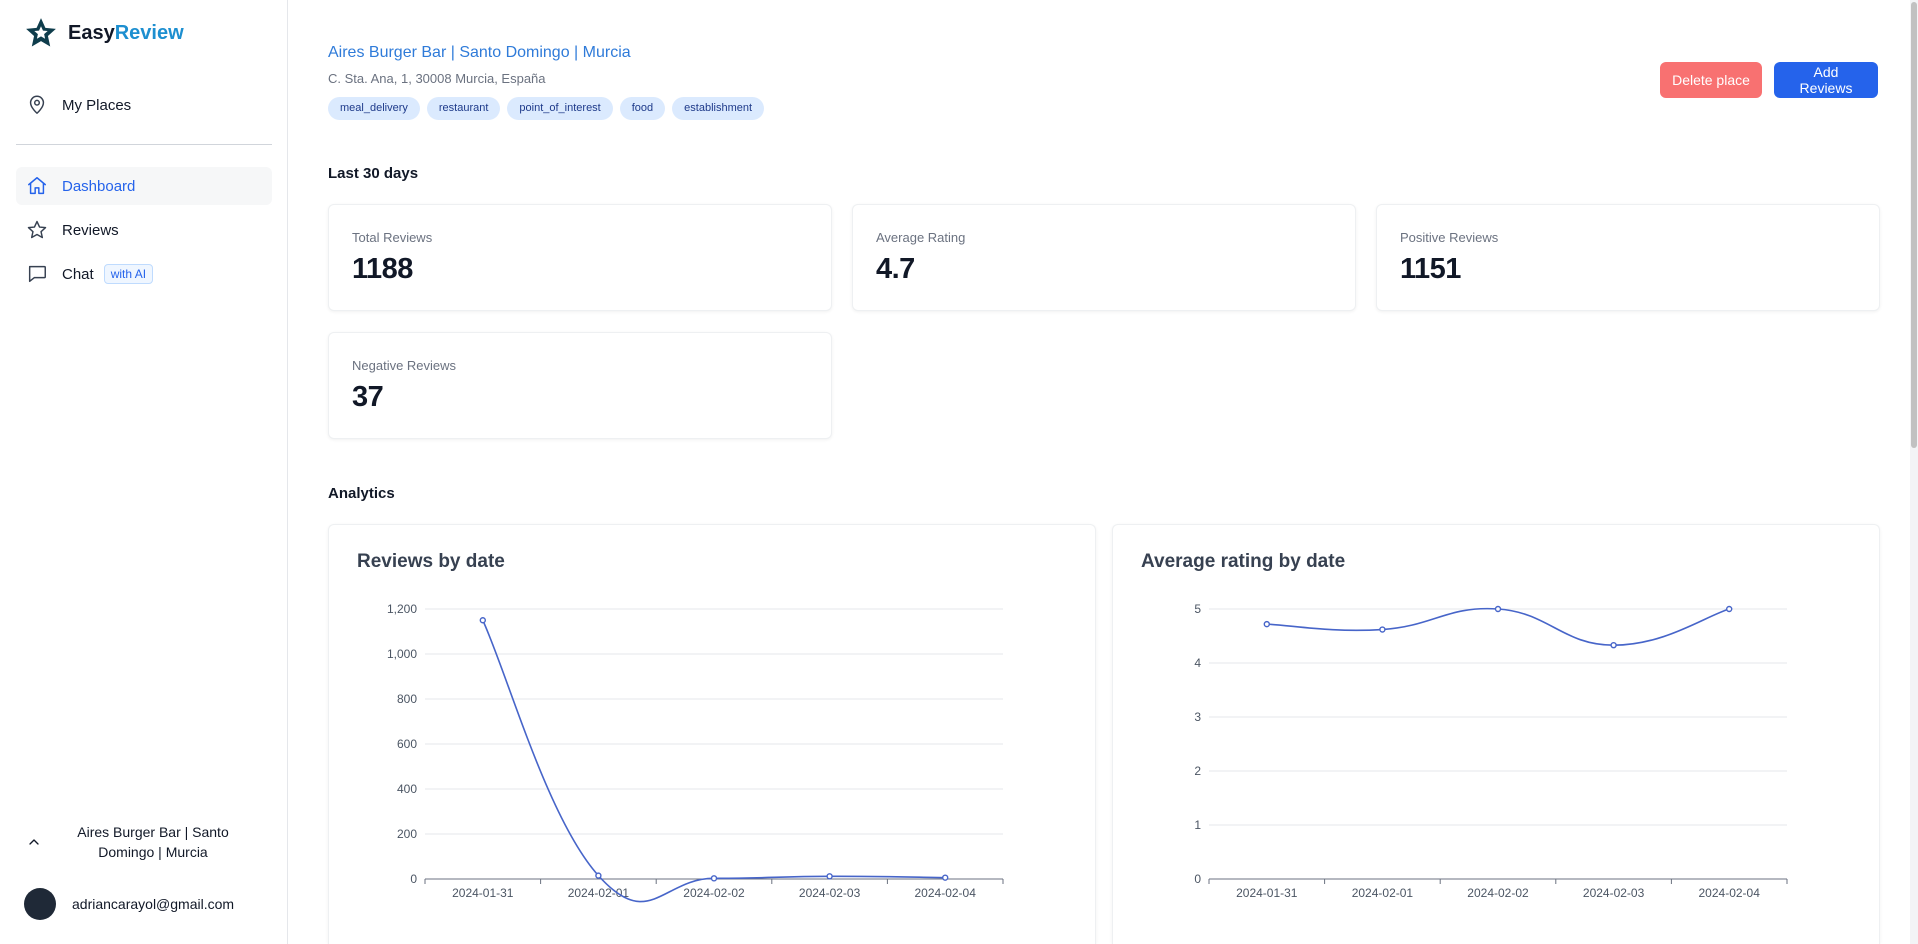  Describe the element at coordinates (382, 269) in the screenshot. I see `stat-value: 1188` at that location.